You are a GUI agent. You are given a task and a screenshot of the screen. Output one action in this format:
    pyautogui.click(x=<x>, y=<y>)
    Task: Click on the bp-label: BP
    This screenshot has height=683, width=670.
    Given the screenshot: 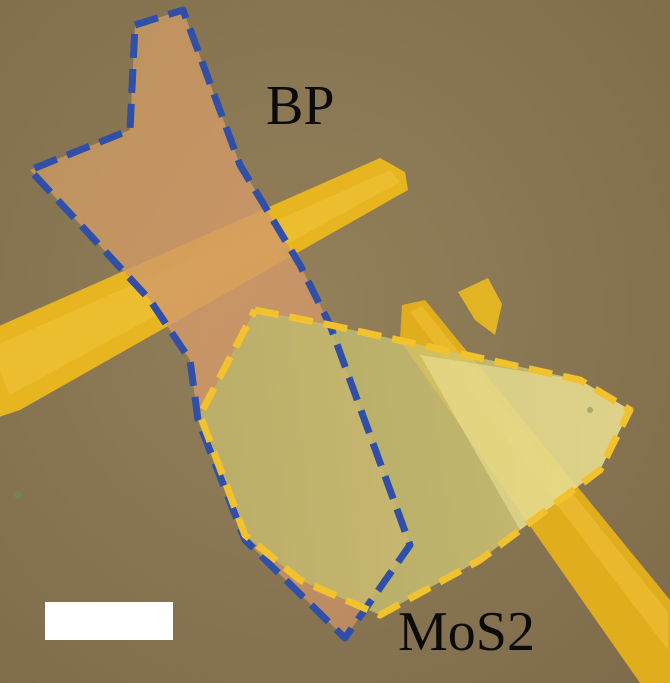 What is the action you would take?
    pyautogui.click(x=300, y=106)
    